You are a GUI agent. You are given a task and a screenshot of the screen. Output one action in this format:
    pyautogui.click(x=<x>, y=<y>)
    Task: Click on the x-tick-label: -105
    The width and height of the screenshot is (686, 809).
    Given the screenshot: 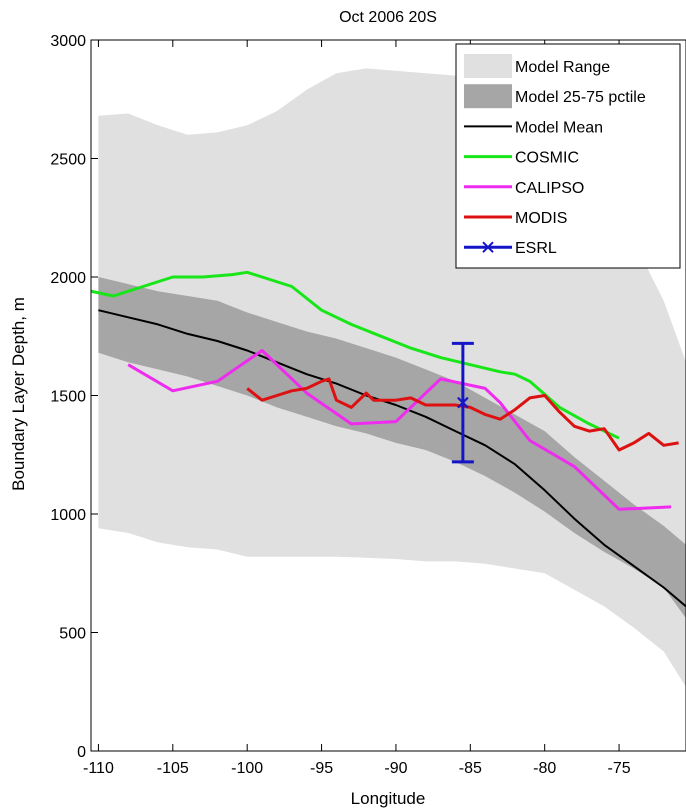 What is the action you would take?
    pyautogui.click(x=173, y=768)
    